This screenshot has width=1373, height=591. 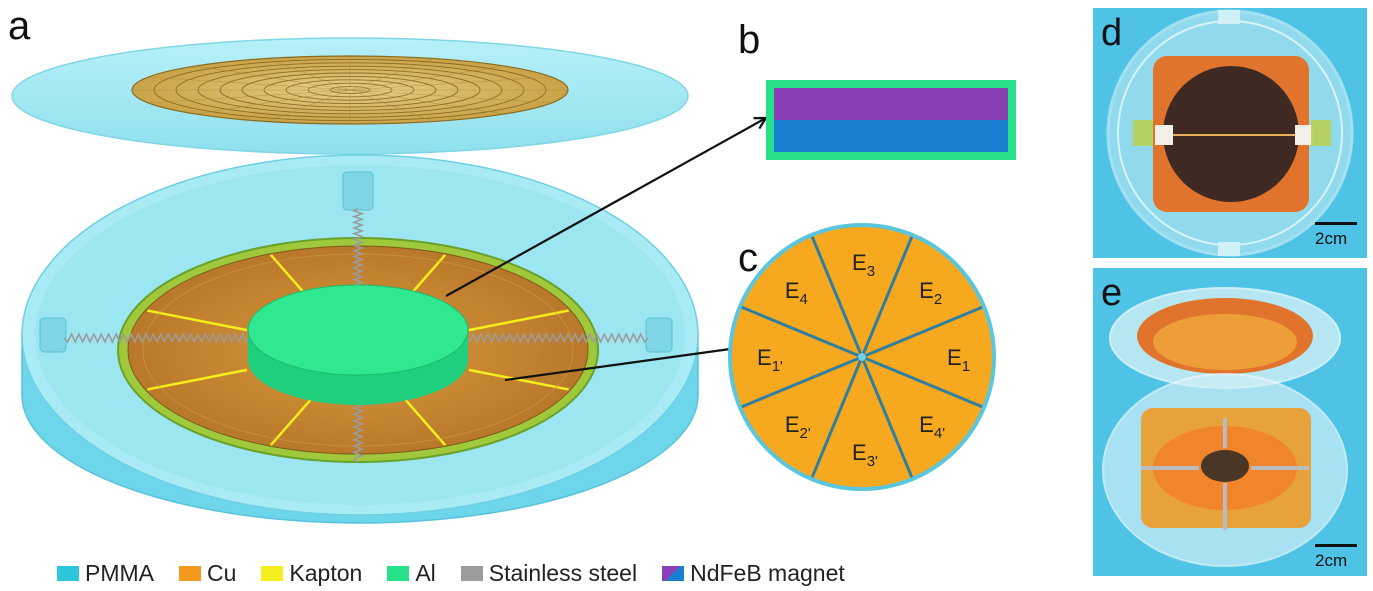 I want to click on legend-item-stainless-steel: Stainless steel, so click(x=549, y=573).